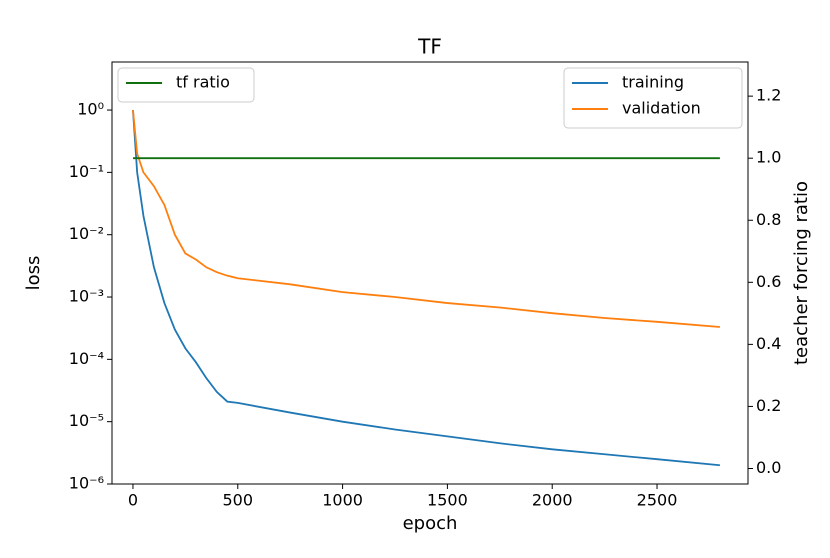  Describe the element at coordinates (90, 109) in the screenshot. I see `y-tick-label: 10⁰` at that location.